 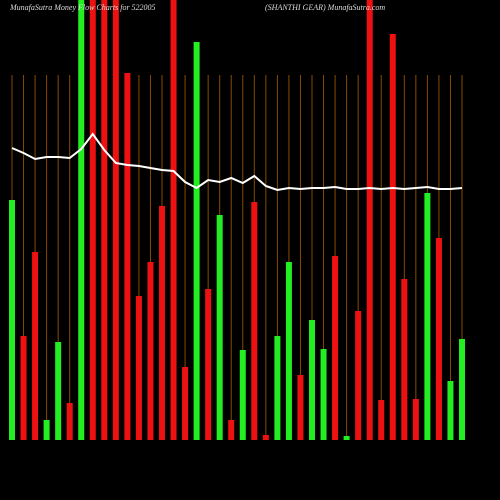 What do you see at coordinates (237, 162) in the screenshot?
I see `line` at bounding box center [237, 162].